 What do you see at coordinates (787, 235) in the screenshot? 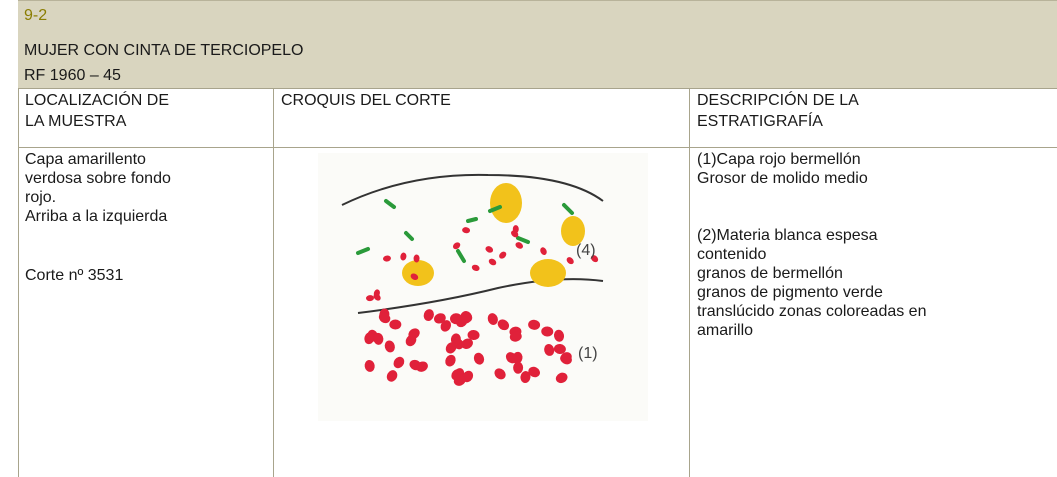
I see `cell-text: (2)Materia blanca espesa` at bounding box center [787, 235].